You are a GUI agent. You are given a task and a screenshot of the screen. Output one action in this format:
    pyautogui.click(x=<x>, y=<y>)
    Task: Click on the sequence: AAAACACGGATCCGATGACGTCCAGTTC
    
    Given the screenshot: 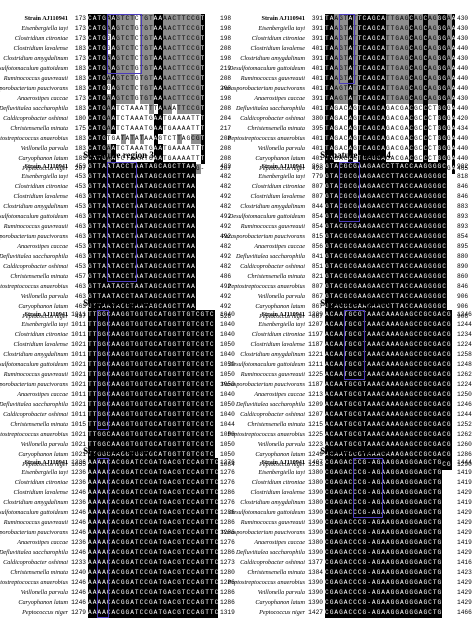 What is the action you would take?
    pyautogui.click(x=153, y=563)
    